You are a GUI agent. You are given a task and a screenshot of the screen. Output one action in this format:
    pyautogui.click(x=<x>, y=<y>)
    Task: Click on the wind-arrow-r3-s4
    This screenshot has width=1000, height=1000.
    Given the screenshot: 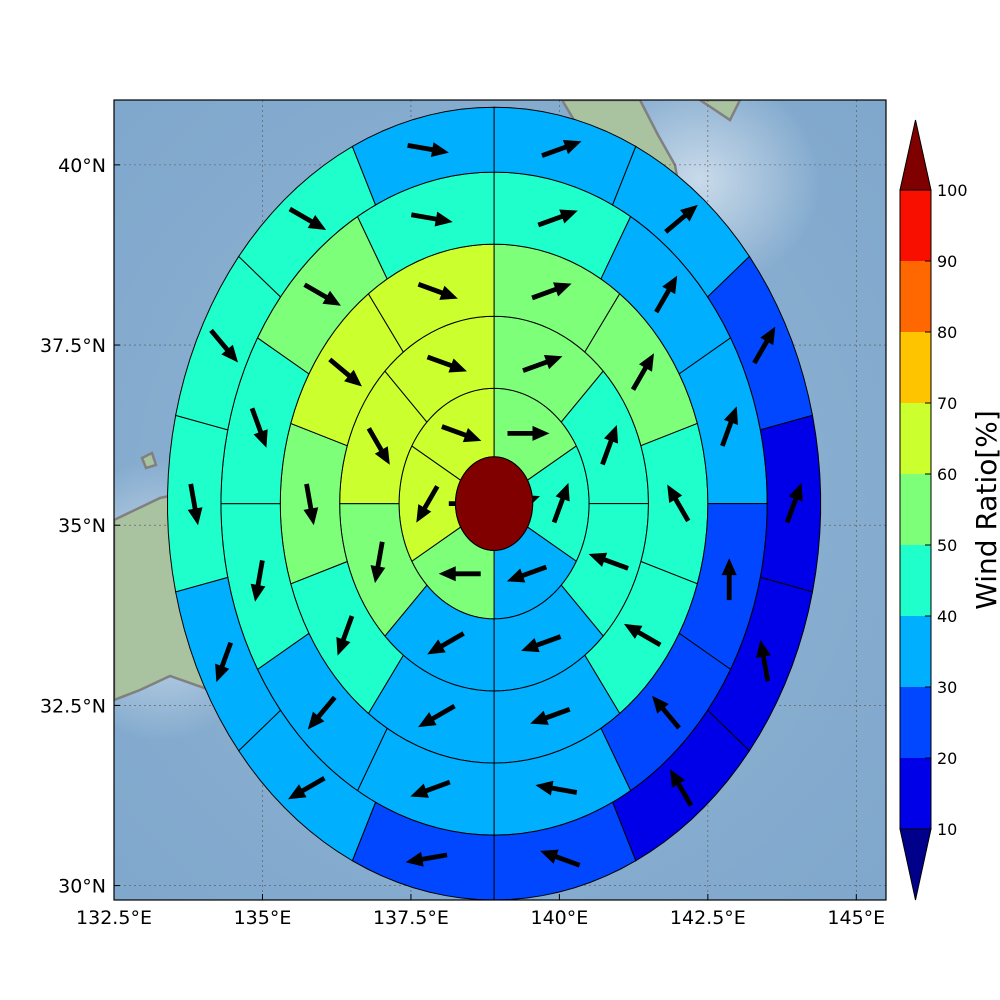 What is the action you would take?
    pyautogui.click(x=550, y=716)
    